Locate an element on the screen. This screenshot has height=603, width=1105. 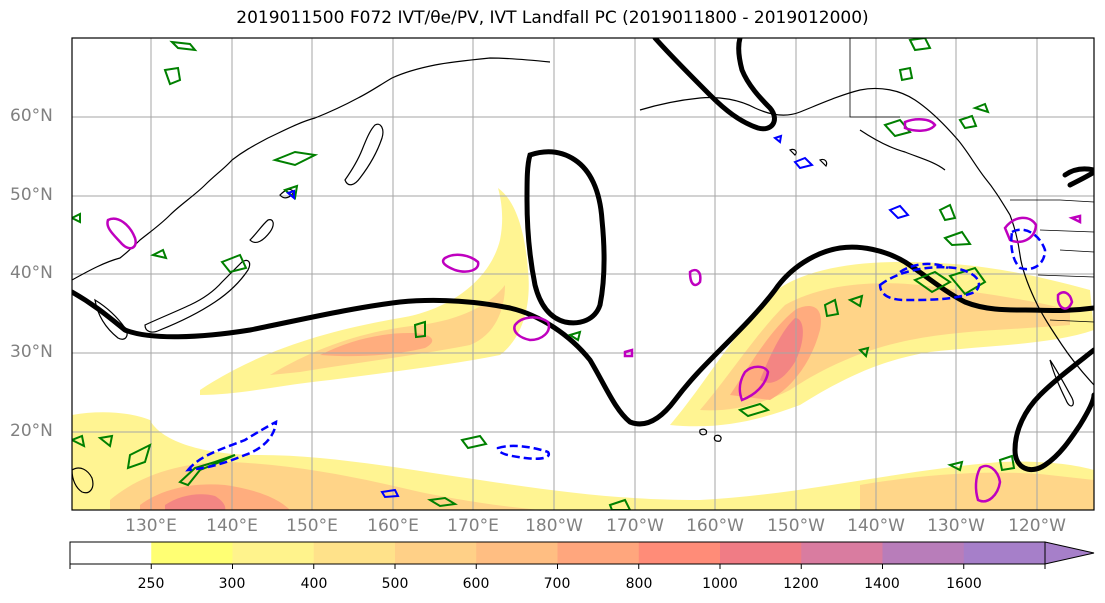
lon-label: 160°E is located at coordinates (393, 526).